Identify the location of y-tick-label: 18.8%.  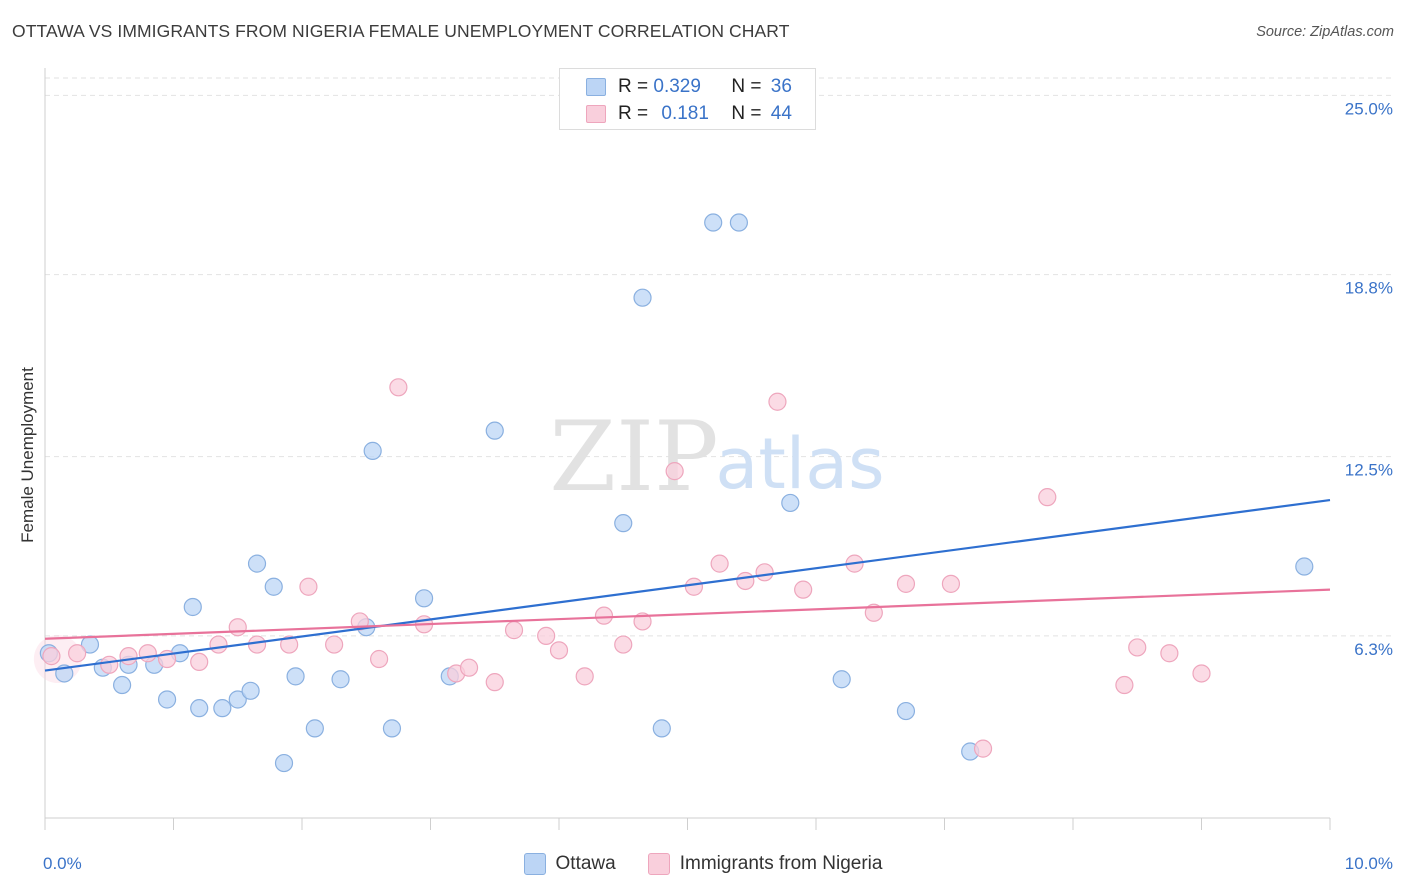
(1369, 288).